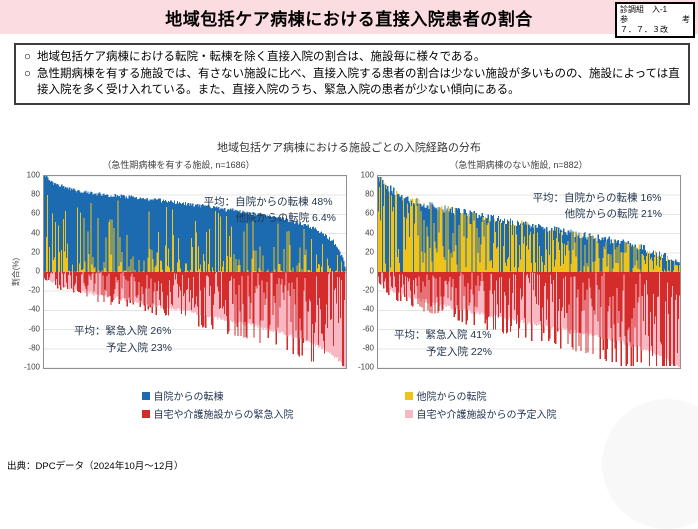 Image resolution: width=698 pixels, height=529 pixels. I want to click on annotation-line: 他院からの転院 6.4%, so click(286, 218).